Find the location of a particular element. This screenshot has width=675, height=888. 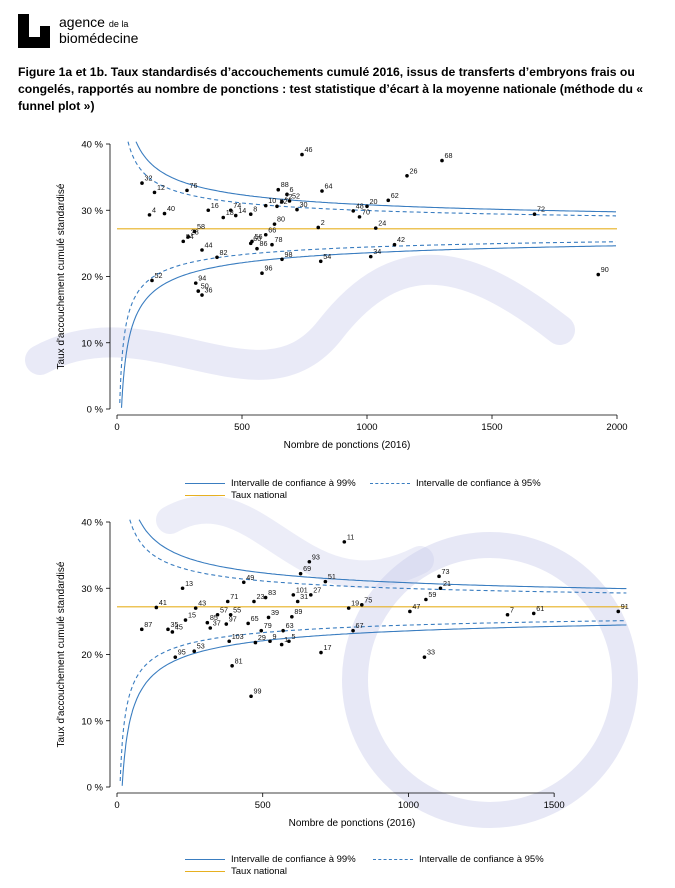

point-label: 81 is located at coordinates (239, 660).